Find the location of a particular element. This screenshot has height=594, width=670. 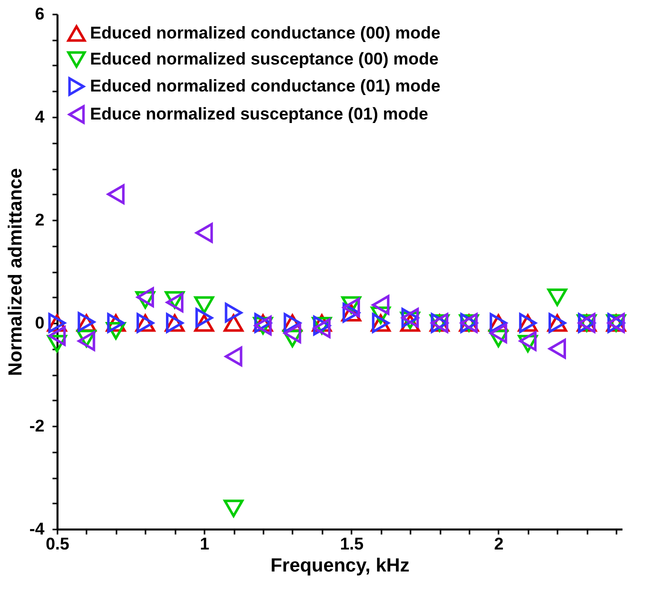

x-tick-label: 1 is located at coordinates (205, 544).